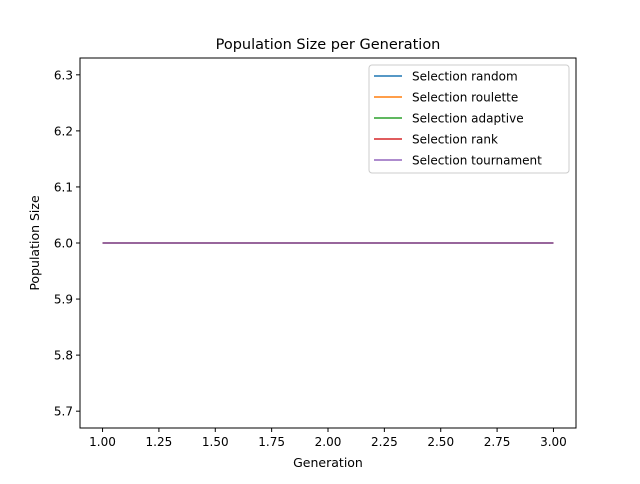  I want to click on x-tick-label: 2.50, so click(440, 442).